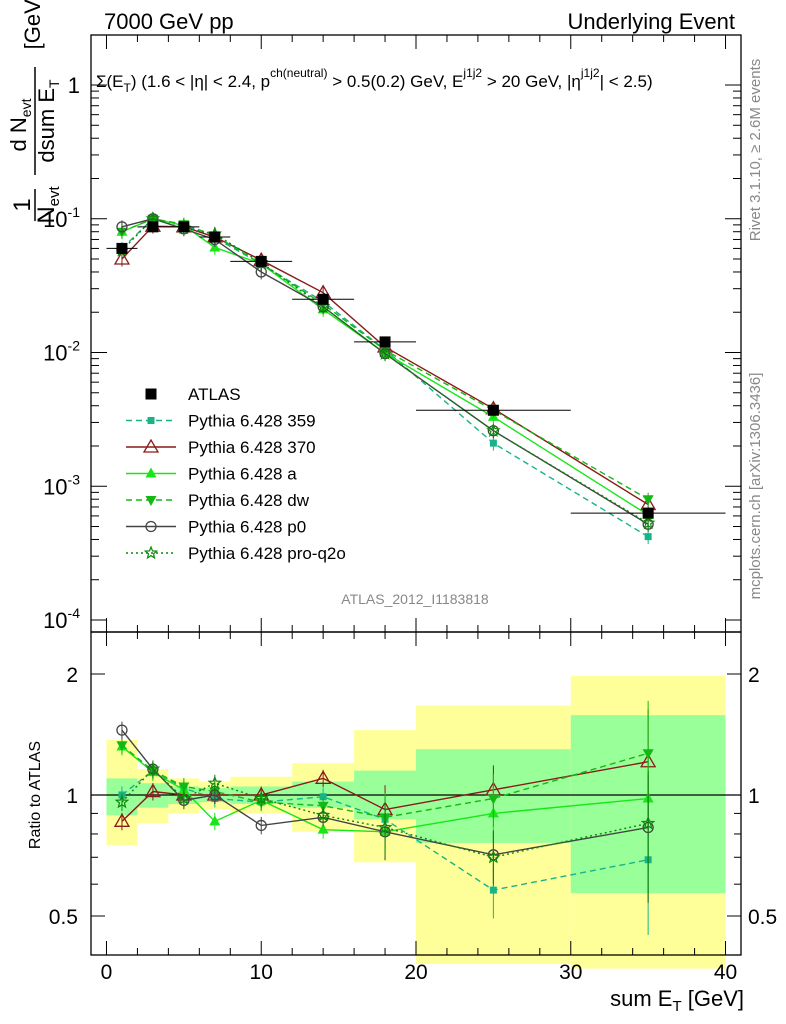 The width and height of the screenshot is (786, 1024). Describe the element at coordinates (755, 486) in the screenshot. I see `mcplots-label: mcplots.cern.ch [arXiv:1306.3436]` at that location.